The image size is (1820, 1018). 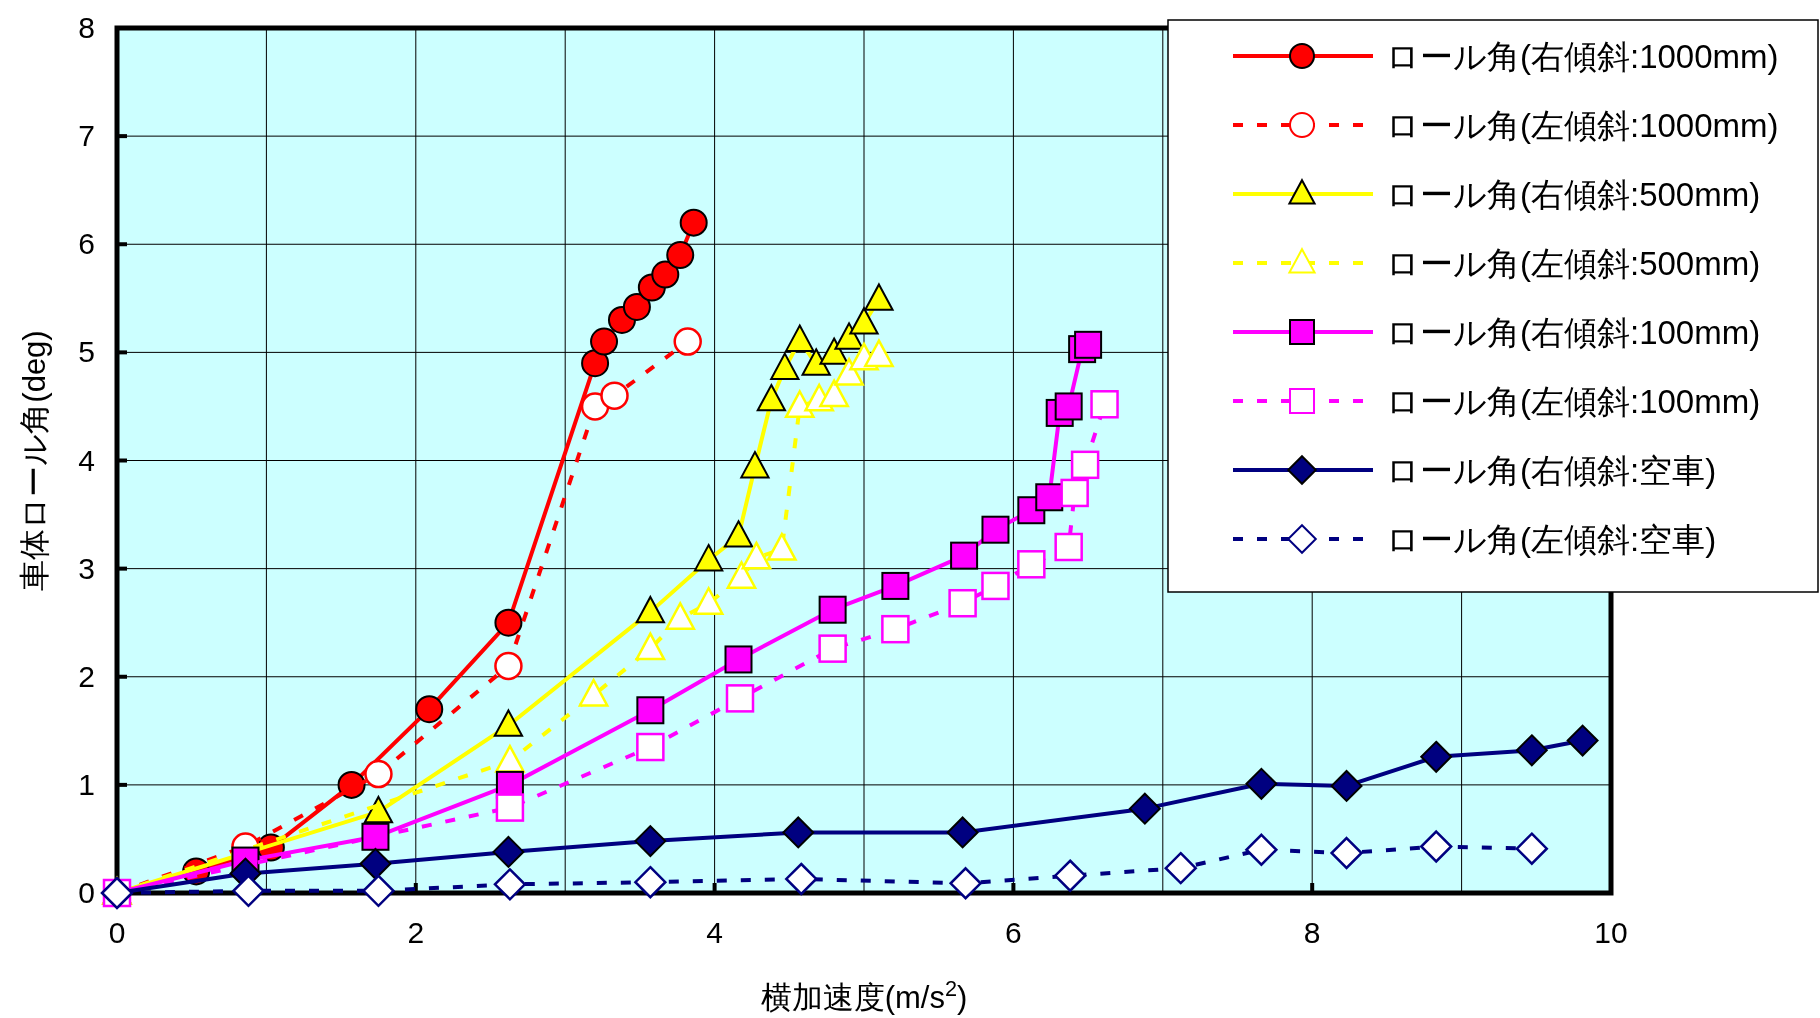 I want to click on y-tick-label: 6, so click(x=86, y=244).